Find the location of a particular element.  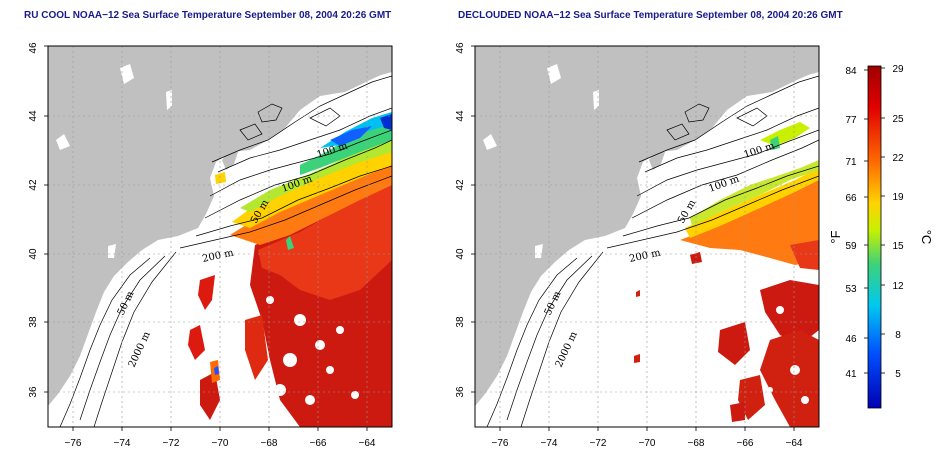

left-lat-tick-42: 42 is located at coordinates (33, 185).